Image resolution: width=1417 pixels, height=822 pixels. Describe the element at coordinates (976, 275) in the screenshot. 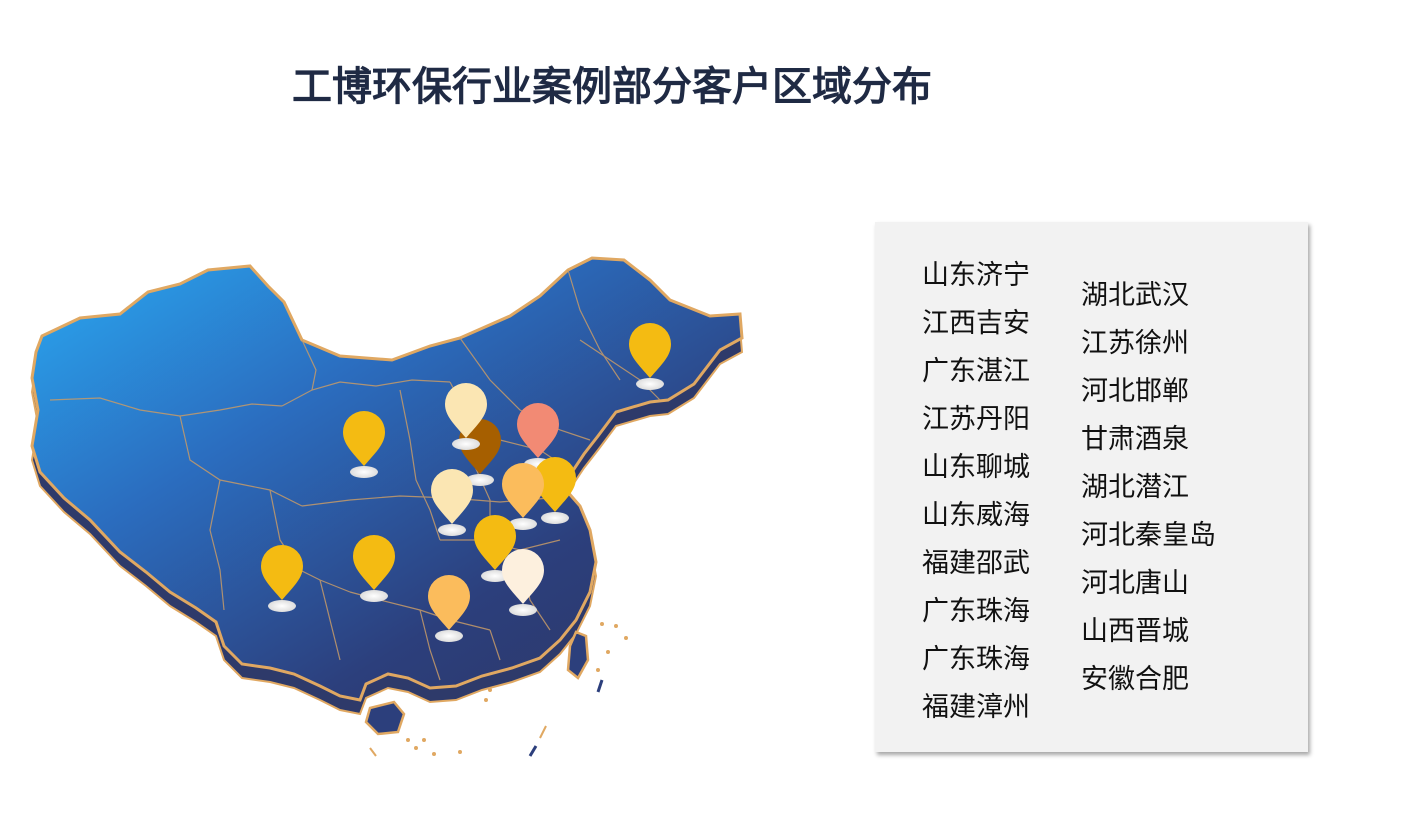

I see `customer-region-item: 山东济宁` at that location.